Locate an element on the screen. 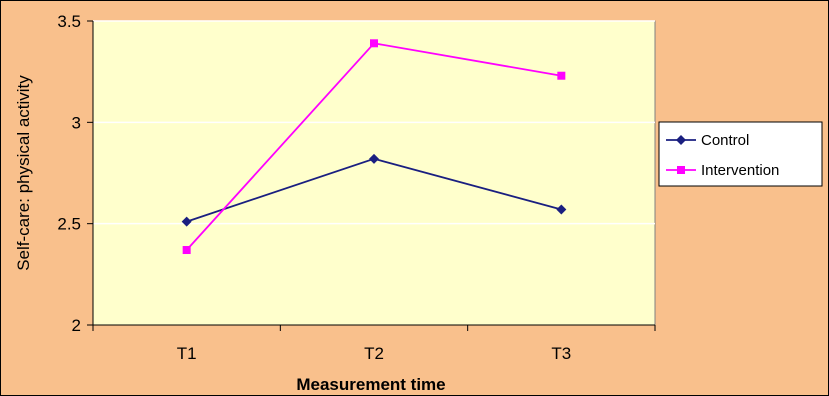  y-tick-label: 2.5 is located at coordinates (69, 224).